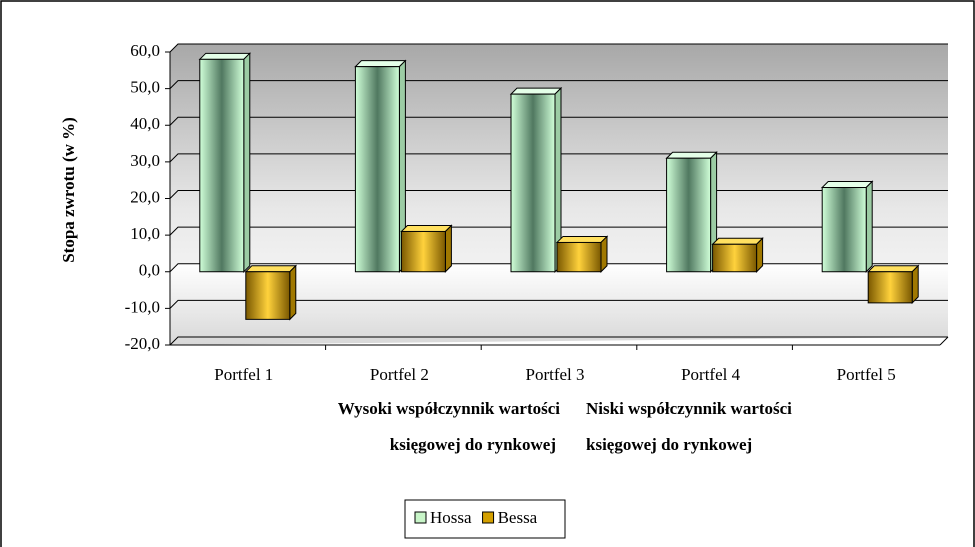 This screenshot has height=547, width=975. What do you see at coordinates (866, 374) in the screenshot?
I see `x-tick-label: Portfel 5` at bounding box center [866, 374].